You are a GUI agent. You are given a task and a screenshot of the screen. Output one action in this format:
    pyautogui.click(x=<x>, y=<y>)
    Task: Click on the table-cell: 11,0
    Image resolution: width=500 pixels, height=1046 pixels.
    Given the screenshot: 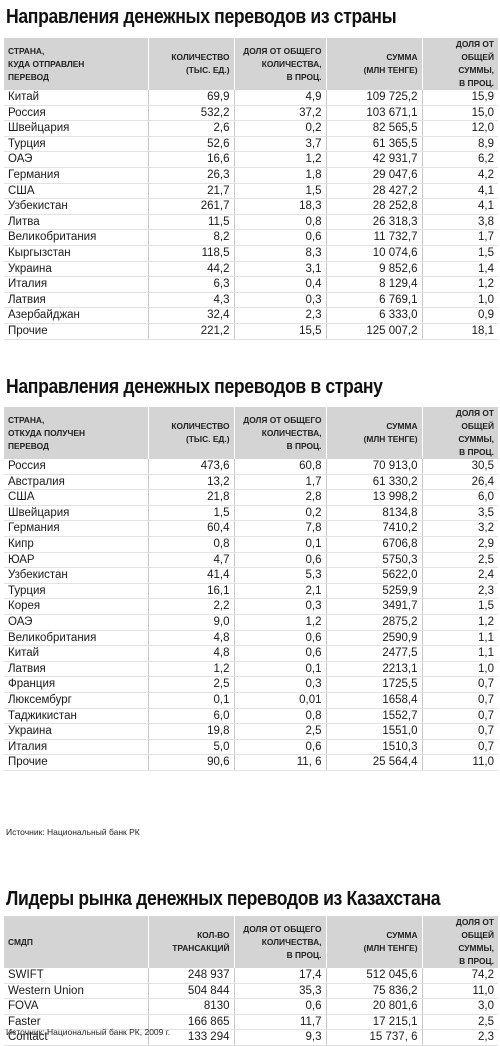 What is the action you would take?
    pyautogui.click(x=460, y=762)
    